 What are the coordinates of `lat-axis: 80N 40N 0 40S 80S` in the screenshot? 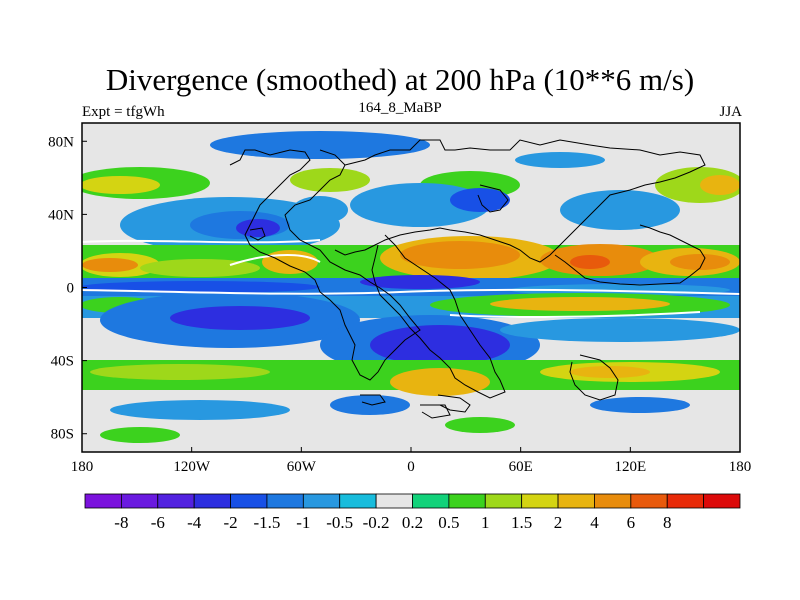 It's located at (67, 288).